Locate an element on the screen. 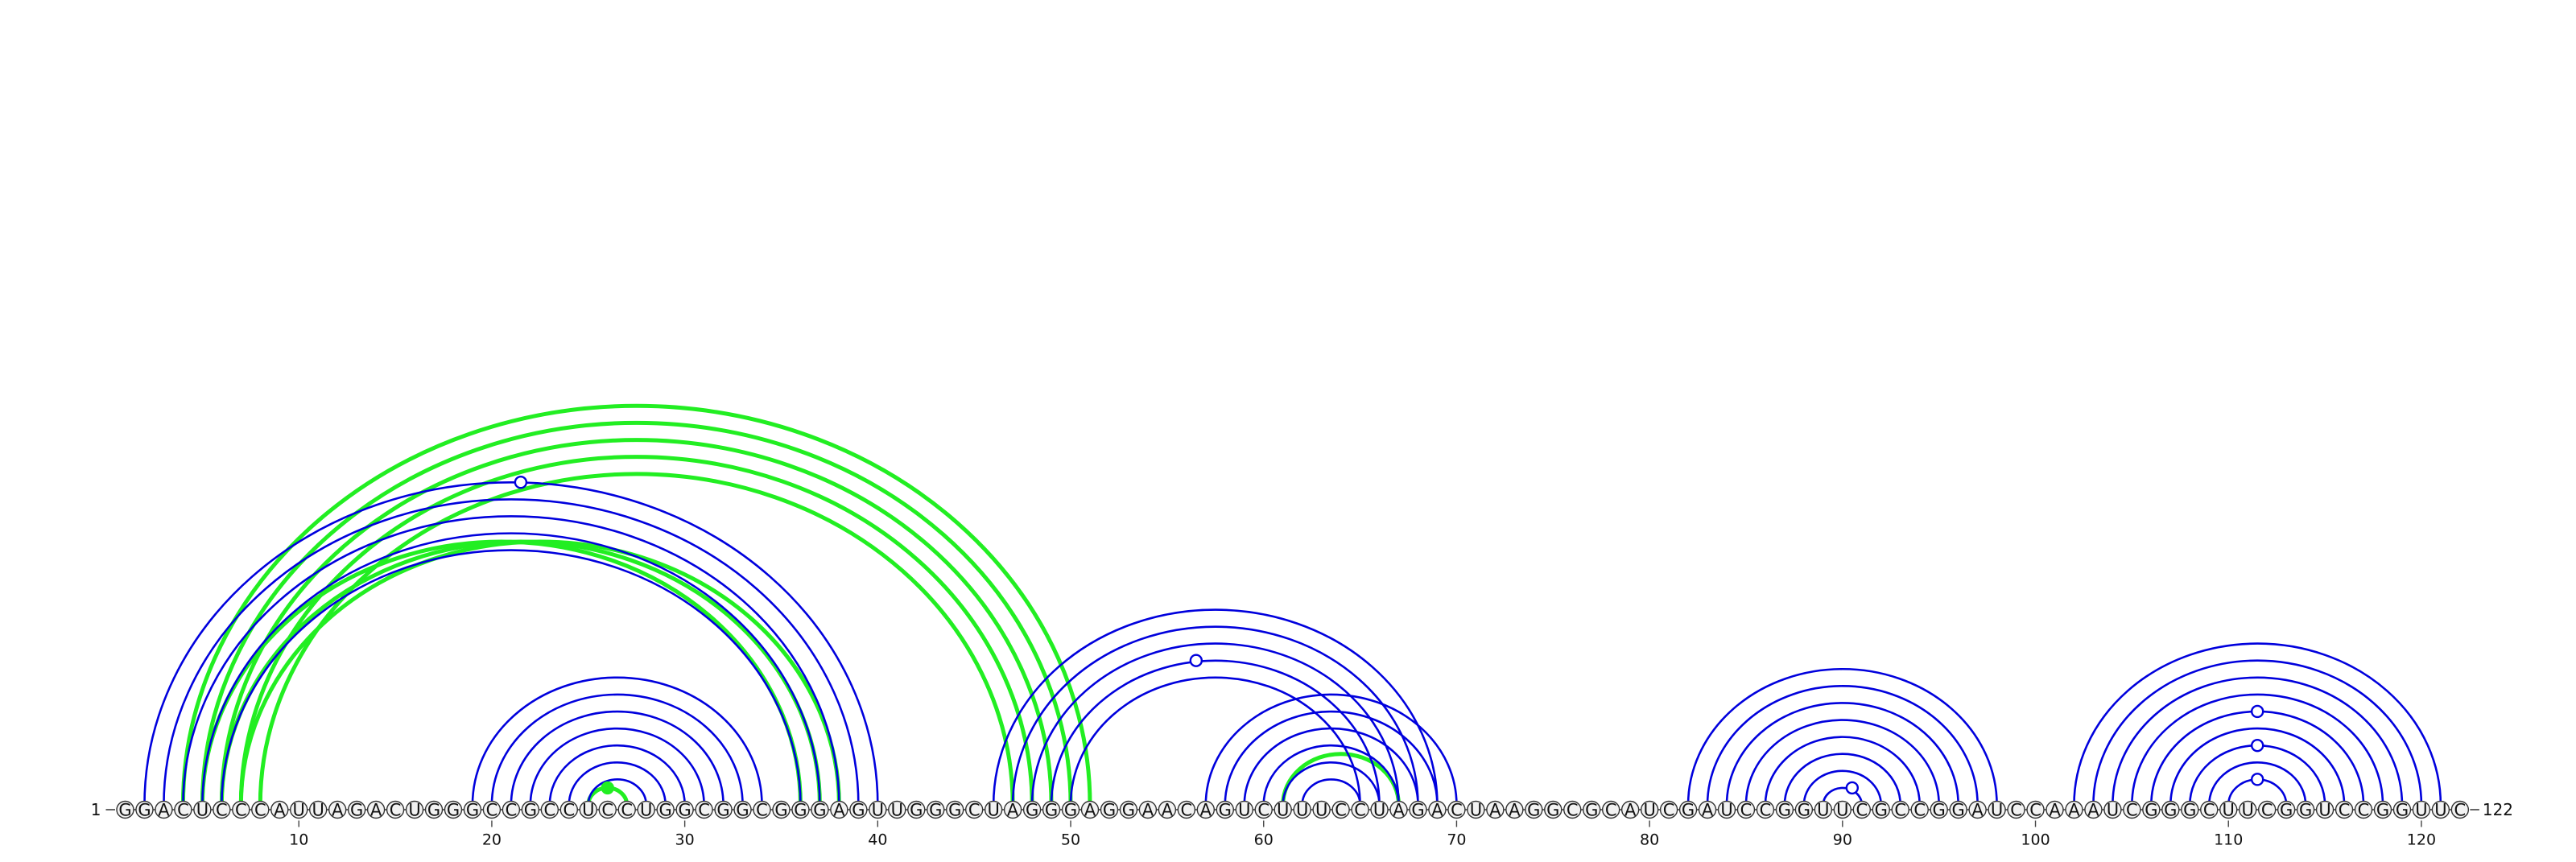 The image size is (2576, 862). open-marker is located at coordinates (1196, 660).